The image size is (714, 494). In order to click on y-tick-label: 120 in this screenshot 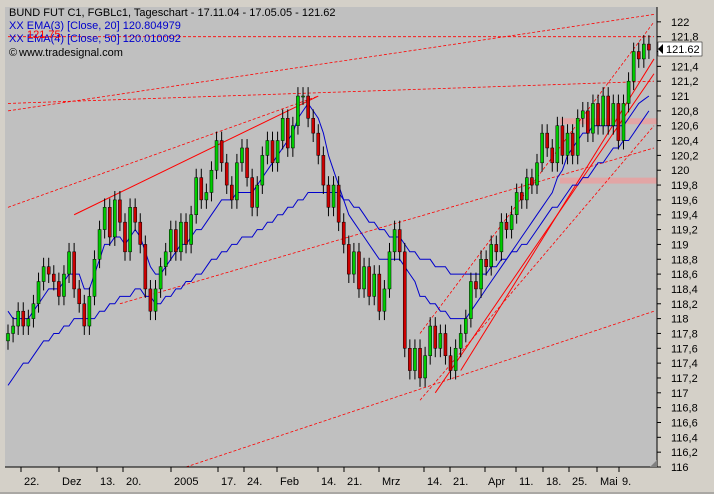, I will do `click(680, 171)`.